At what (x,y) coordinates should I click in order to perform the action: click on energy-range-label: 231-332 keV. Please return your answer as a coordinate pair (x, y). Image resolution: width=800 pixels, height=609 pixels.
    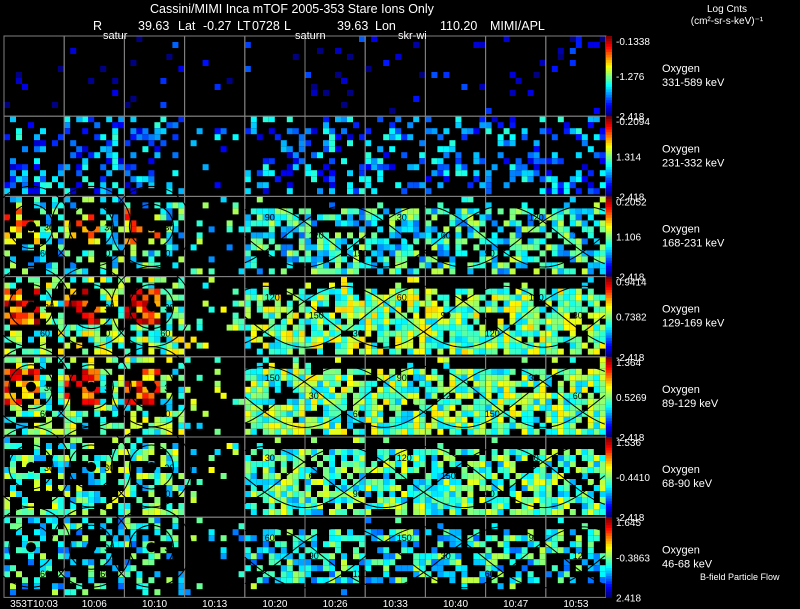
    Looking at the image, I should click on (693, 163).